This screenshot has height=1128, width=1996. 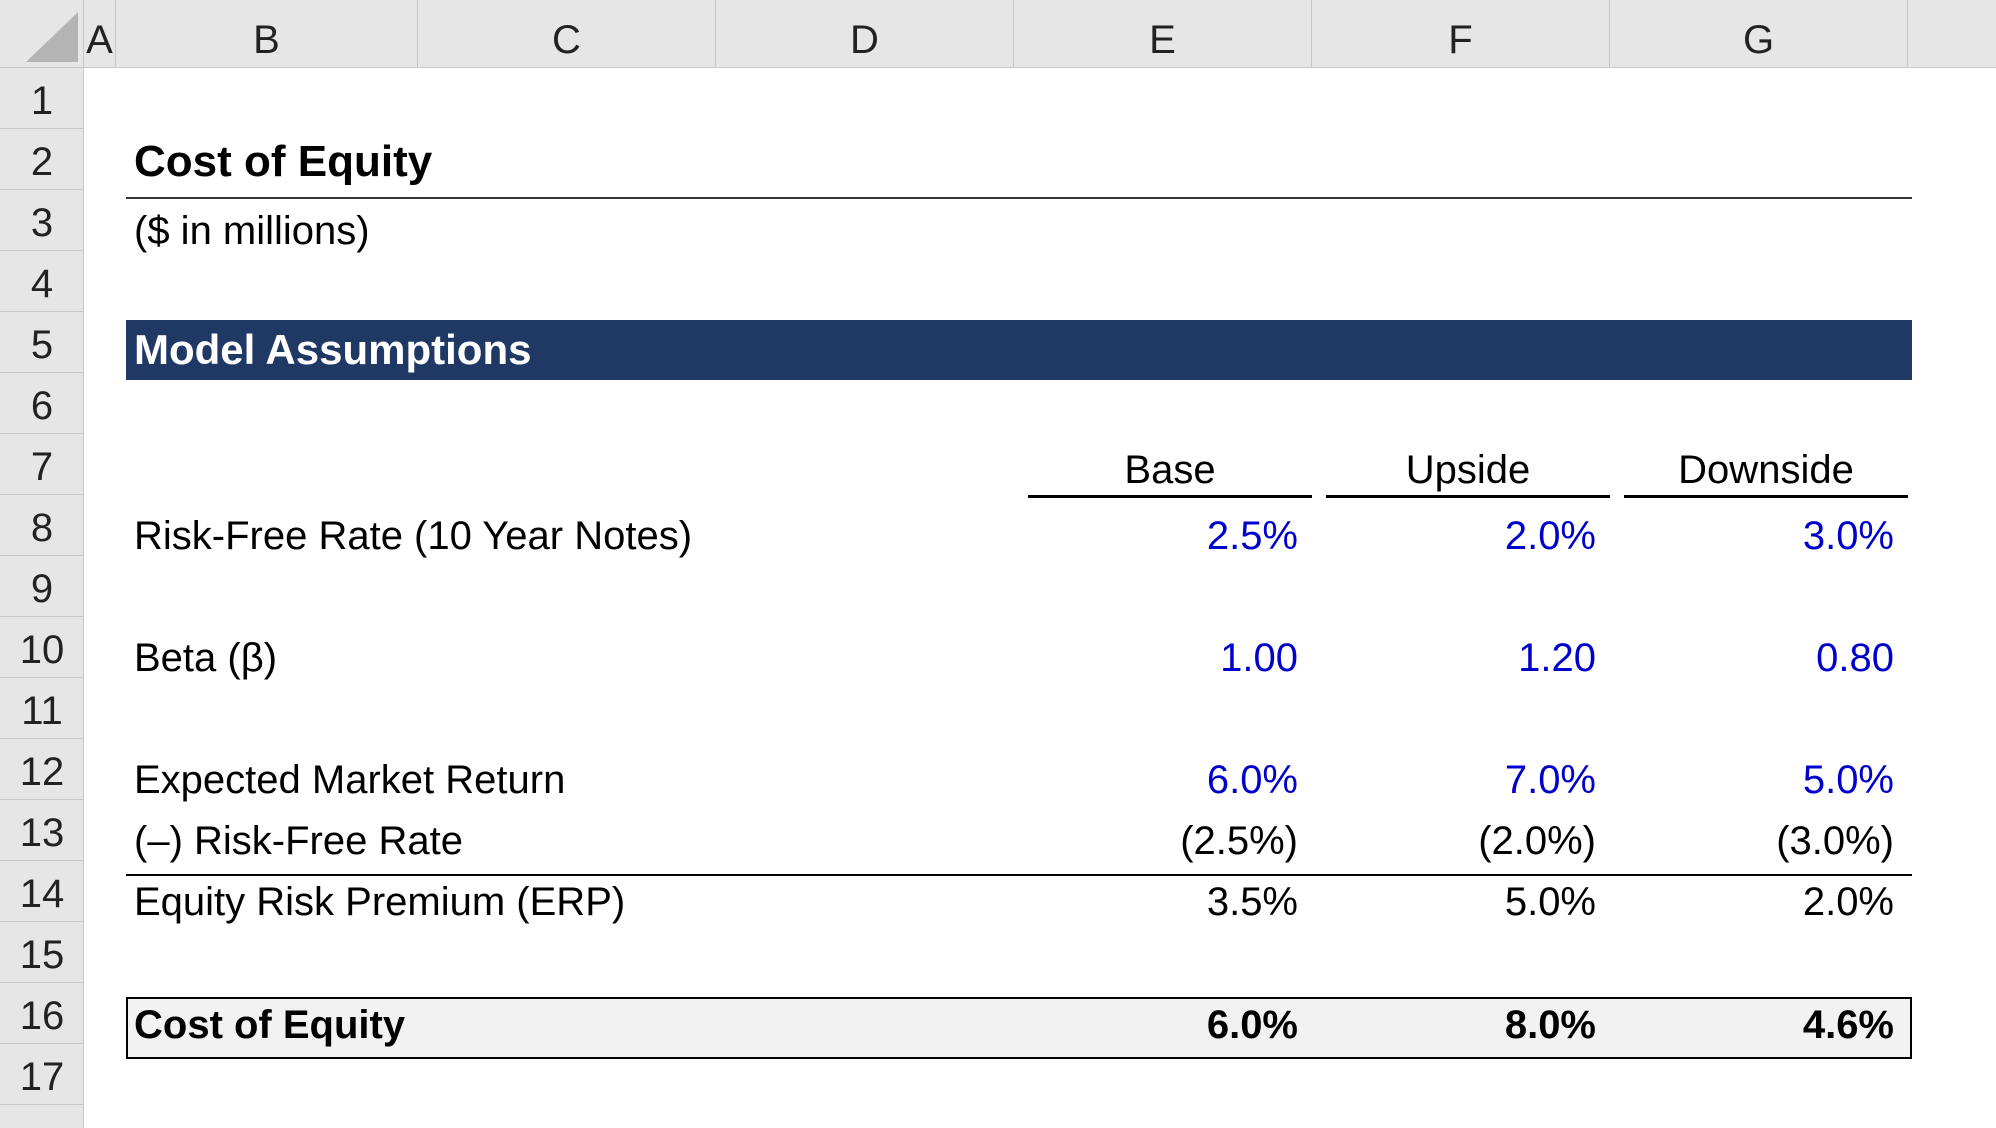 What do you see at coordinates (1835, 841) in the screenshot?
I see `less-risk-free-downside: (3.0%)` at bounding box center [1835, 841].